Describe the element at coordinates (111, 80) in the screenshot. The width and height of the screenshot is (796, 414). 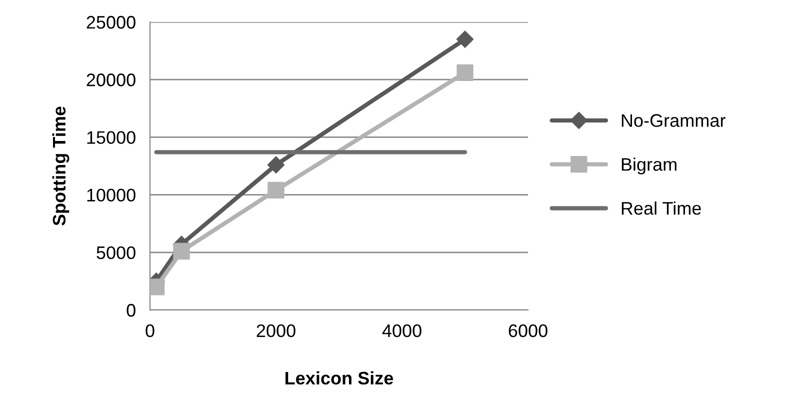
I see `y-tick-label: 20000` at that location.